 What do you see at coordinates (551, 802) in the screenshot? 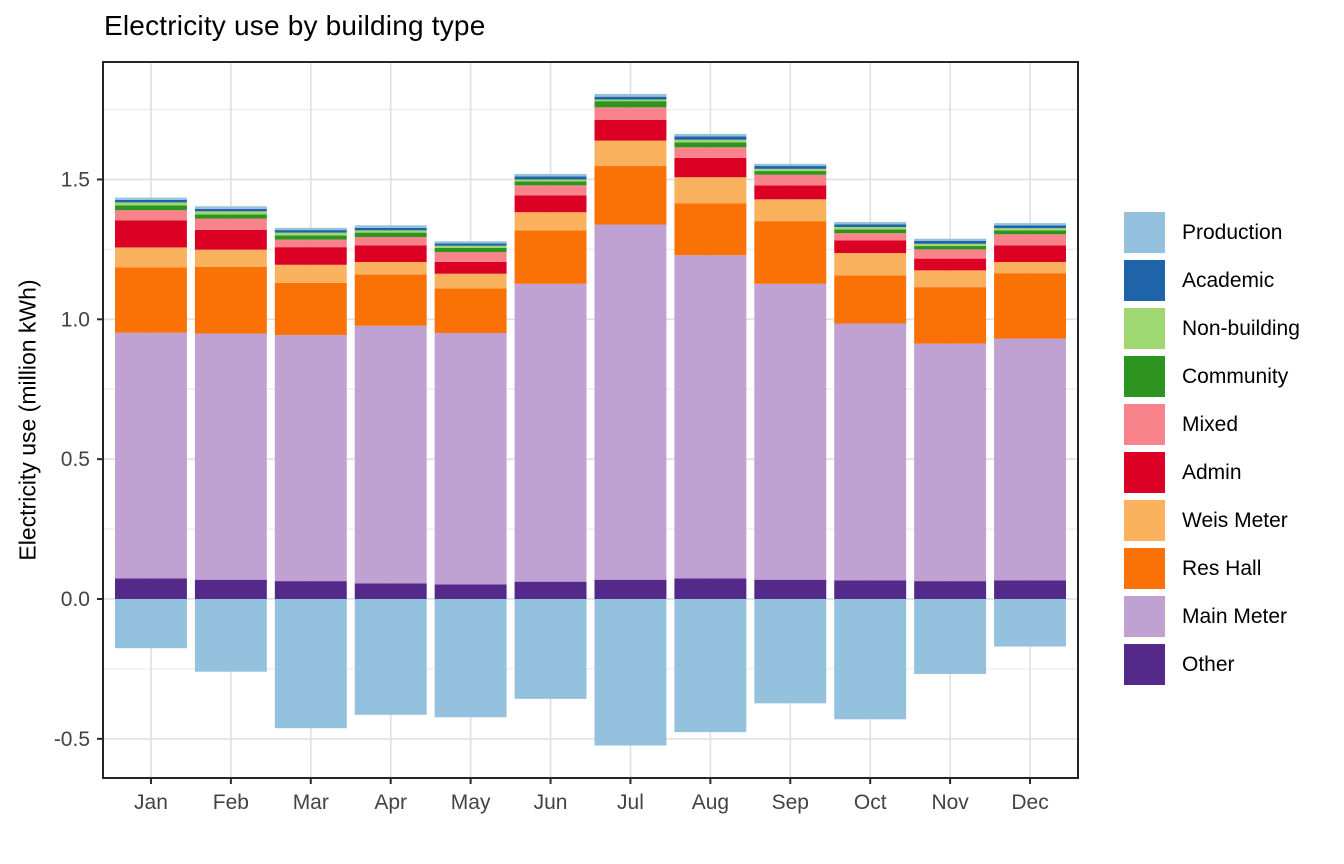
I see `x-tick-label: Jun` at bounding box center [551, 802].